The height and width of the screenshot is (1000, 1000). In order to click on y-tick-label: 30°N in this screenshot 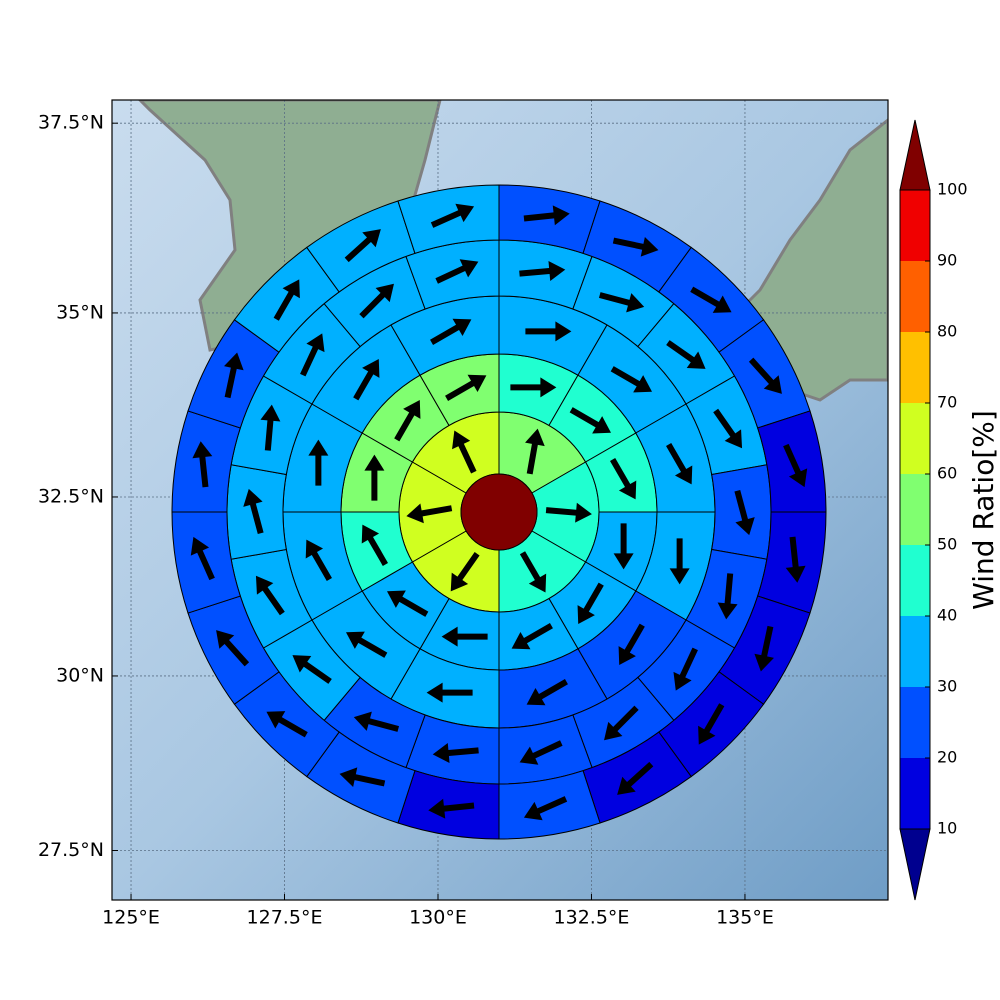, I will do `click(80, 675)`.